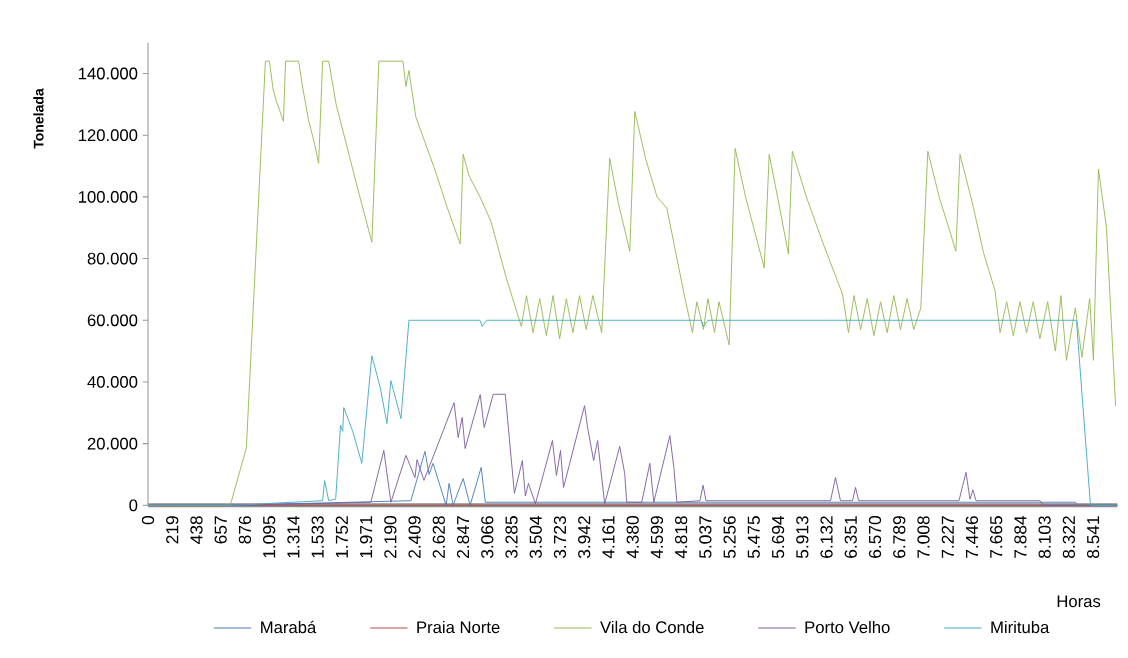 Image resolution: width=1128 pixels, height=658 pixels. What do you see at coordinates (1044, 537) in the screenshot?
I see `x-tick-label: 8.103` at bounding box center [1044, 537].